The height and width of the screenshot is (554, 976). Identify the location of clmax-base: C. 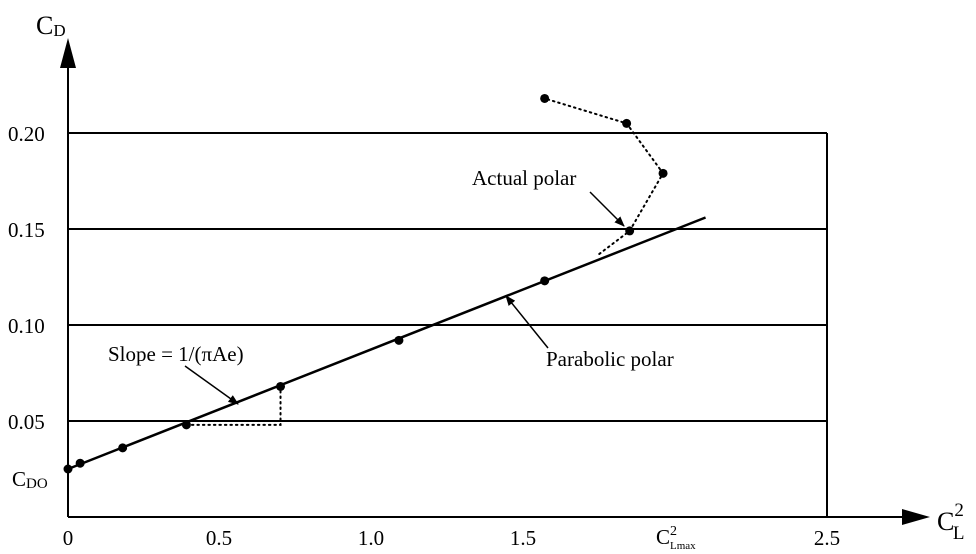
(663, 537).